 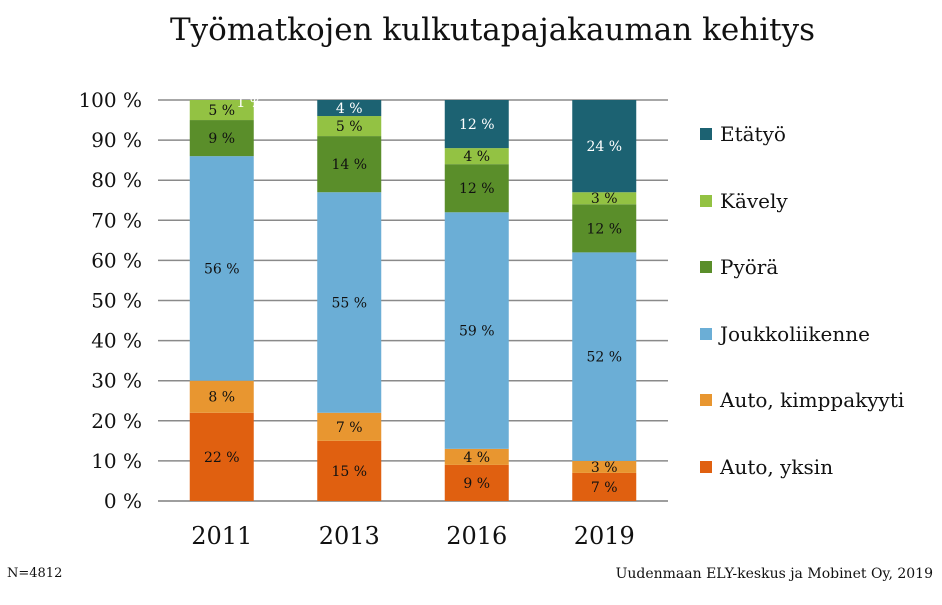 I want to click on data-label: 24 %, so click(x=604, y=147).